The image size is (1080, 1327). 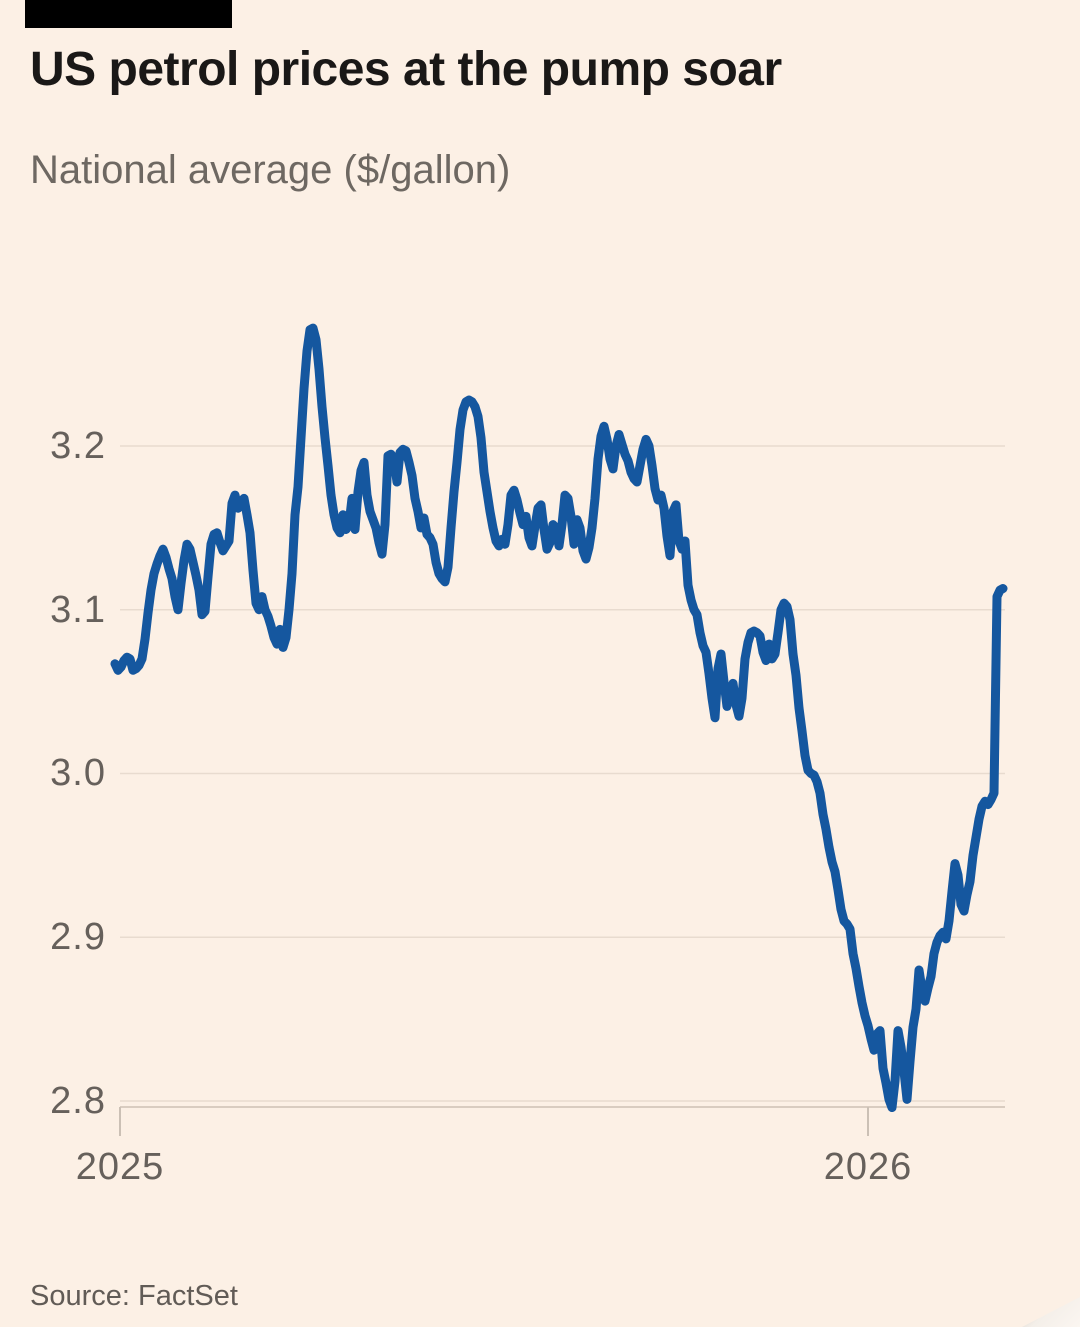 What do you see at coordinates (78, 446) in the screenshot?
I see `y-axis-label-3-2: 3.2` at bounding box center [78, 446].